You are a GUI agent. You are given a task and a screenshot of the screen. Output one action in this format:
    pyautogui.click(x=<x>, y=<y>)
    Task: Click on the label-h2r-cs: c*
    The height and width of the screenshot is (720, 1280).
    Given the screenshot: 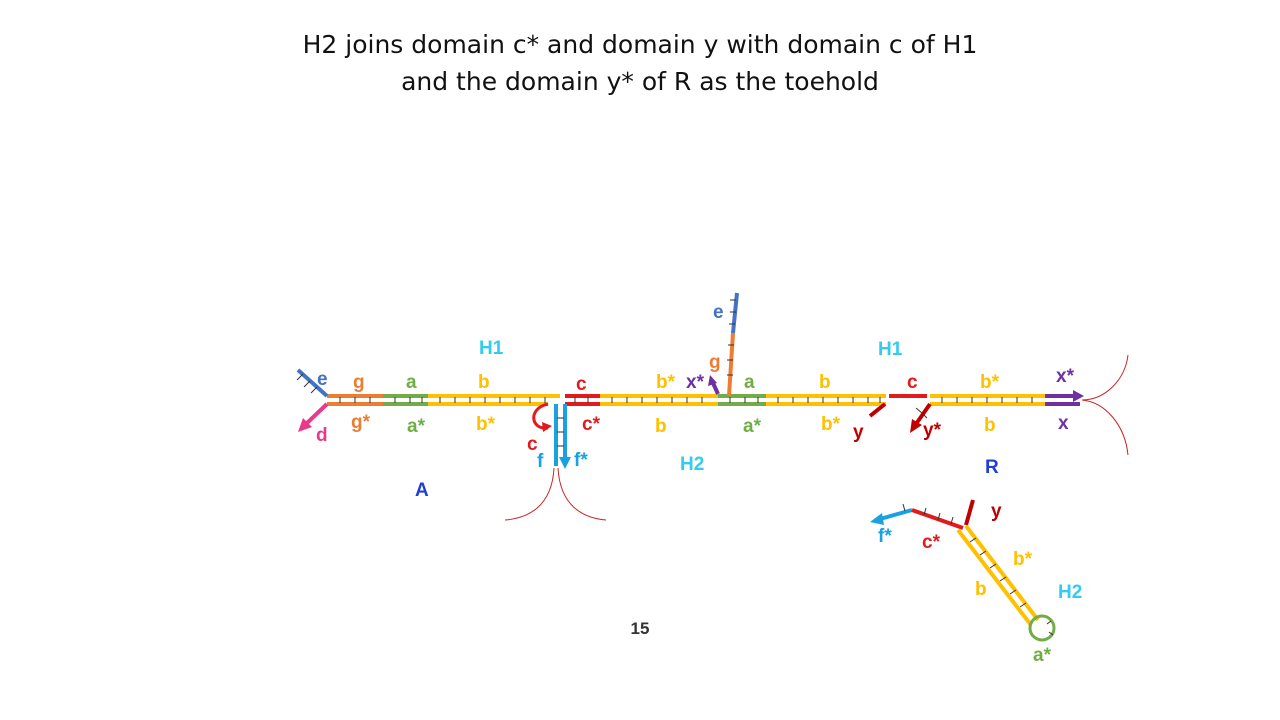 What is the action you would take?
    pyautogui.click(x=931, y=542)
    